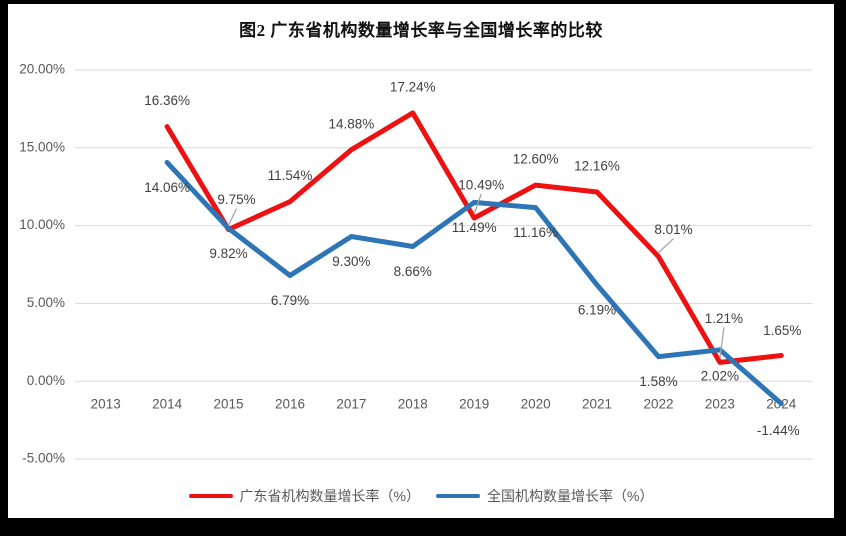  I want to click on data-label: -1.44%, so click(778, 430).